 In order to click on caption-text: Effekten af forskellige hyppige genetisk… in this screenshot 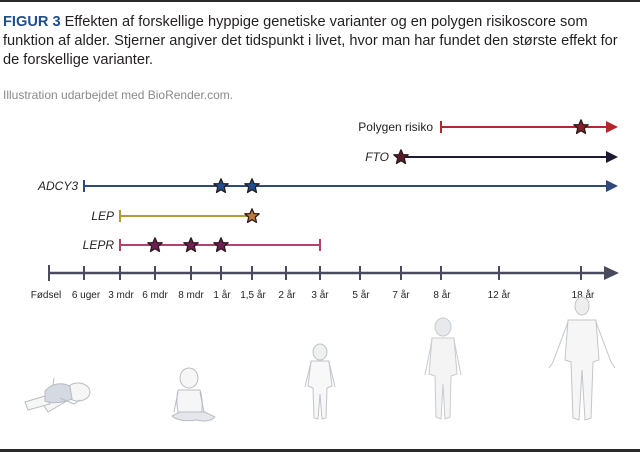, I will do `click(310, 41)`.